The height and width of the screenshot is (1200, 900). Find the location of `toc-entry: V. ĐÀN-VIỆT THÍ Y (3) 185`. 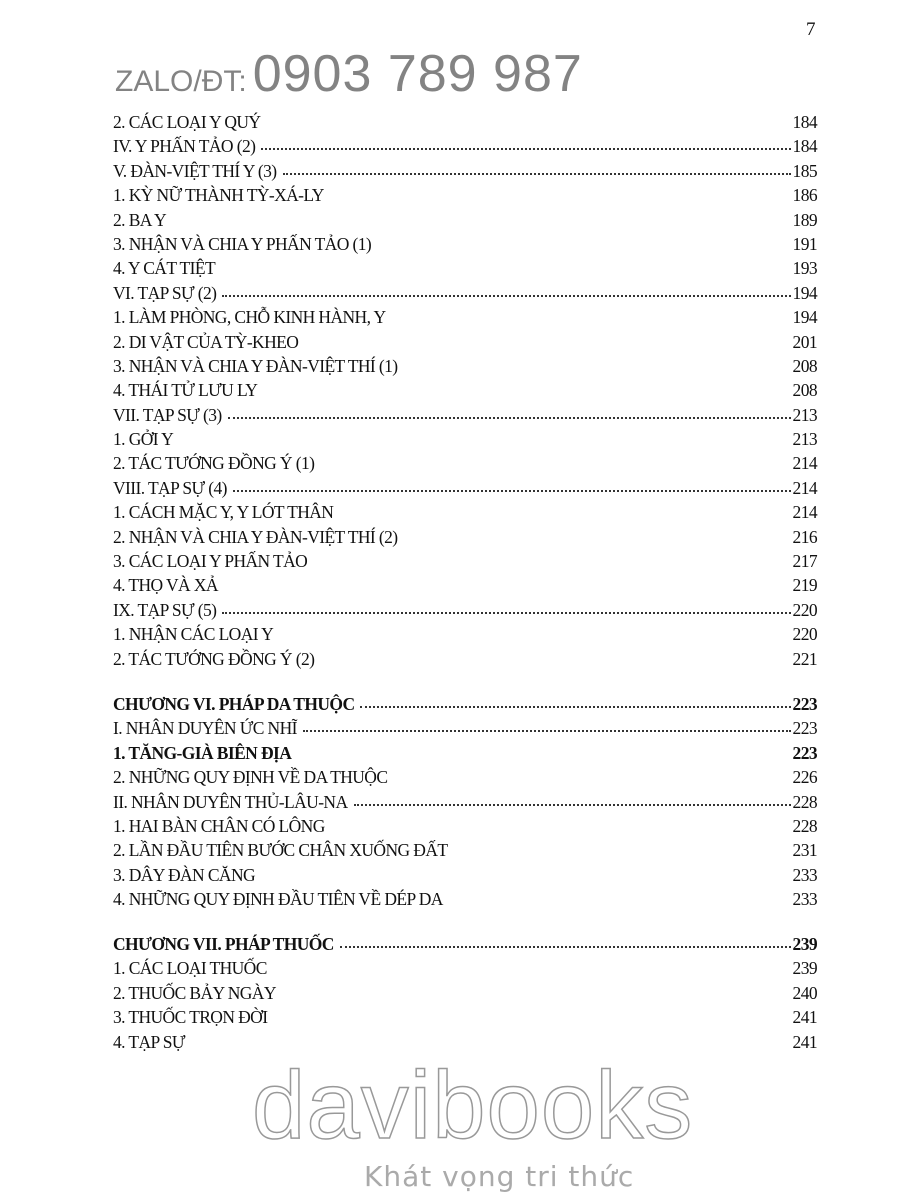

toc-entry: V. ĐÀN-VIỆT THÍ Y (3) 185 is located at coordinates (465, 171).